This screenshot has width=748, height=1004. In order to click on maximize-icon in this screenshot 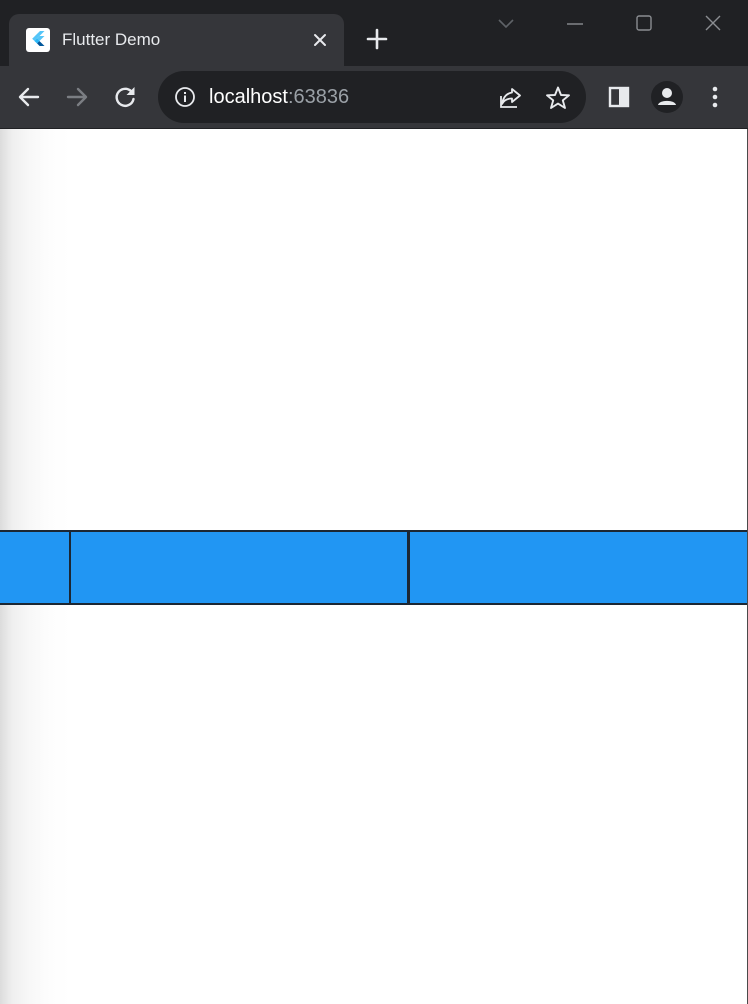, I will do `click(644, 24)`.